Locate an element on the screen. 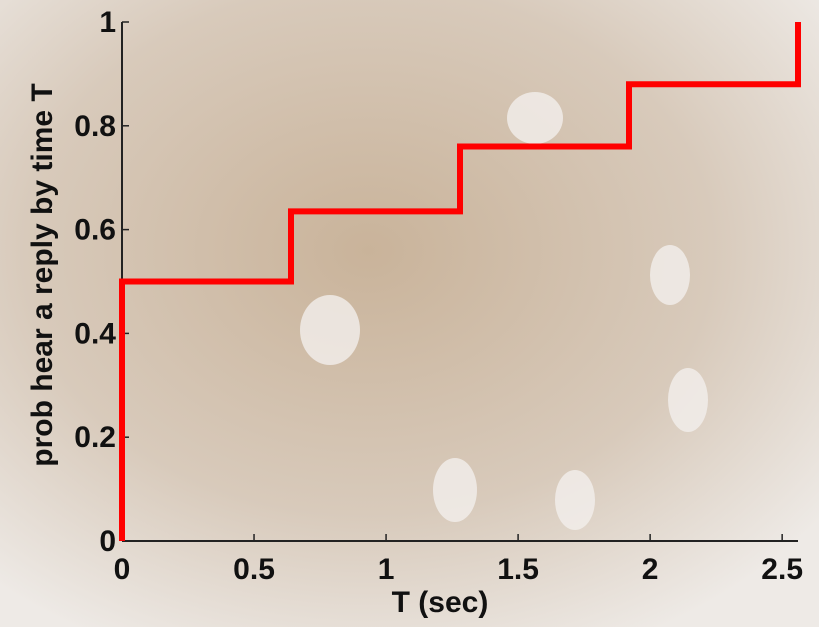 The width and height of the screenshot is (819, 627). y-tick-label: 1 is located at coordinates (107, 22).